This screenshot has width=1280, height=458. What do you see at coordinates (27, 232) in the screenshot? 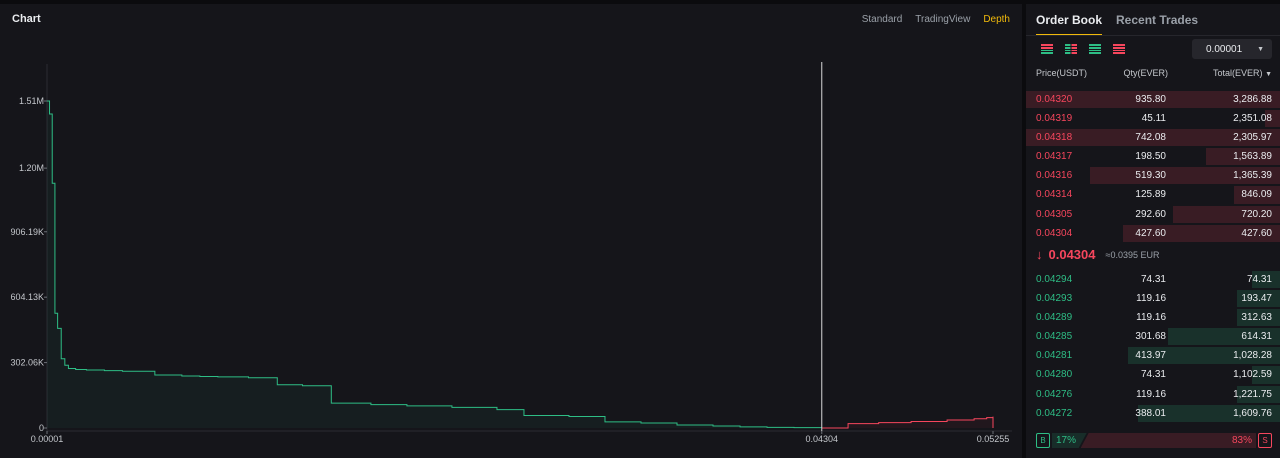
I see `y-tick-label: 906.19K` at bounding box center [27, 232].